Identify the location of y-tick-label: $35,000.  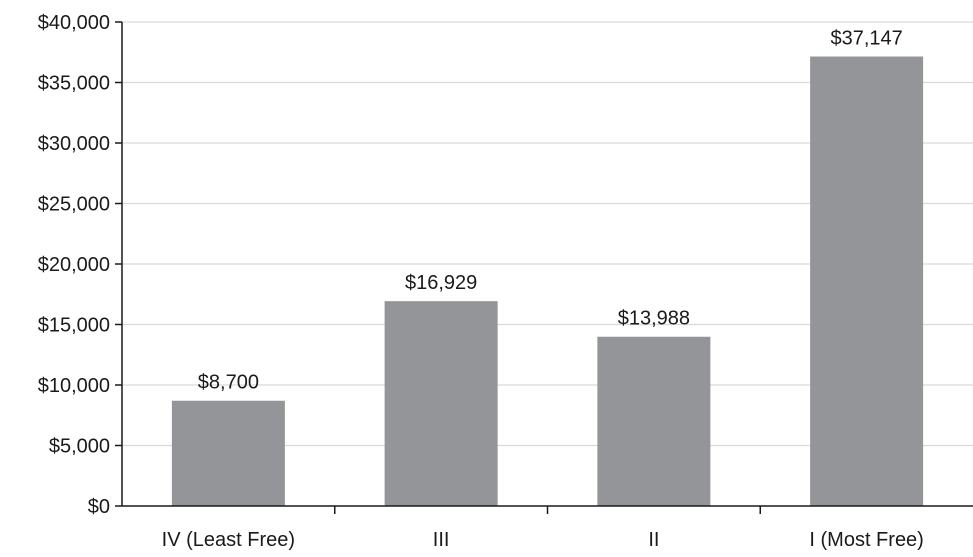
(74, 84).